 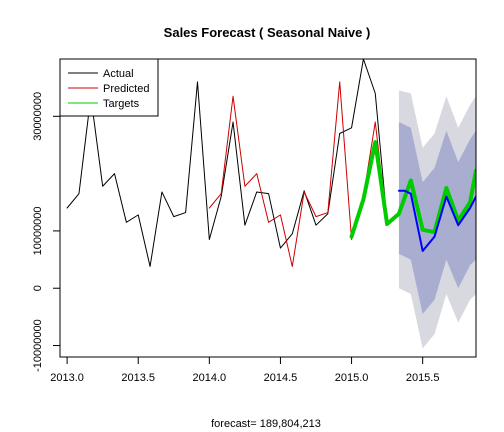 I want to click on x-tick-label: 2015.5, so click(x=423, y=378).